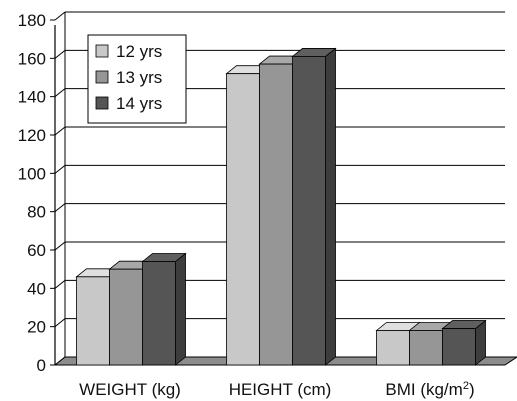  Describe the element at coordinates (36, 288) in the screenshot. I see `y-tick-label: 40` at that location.